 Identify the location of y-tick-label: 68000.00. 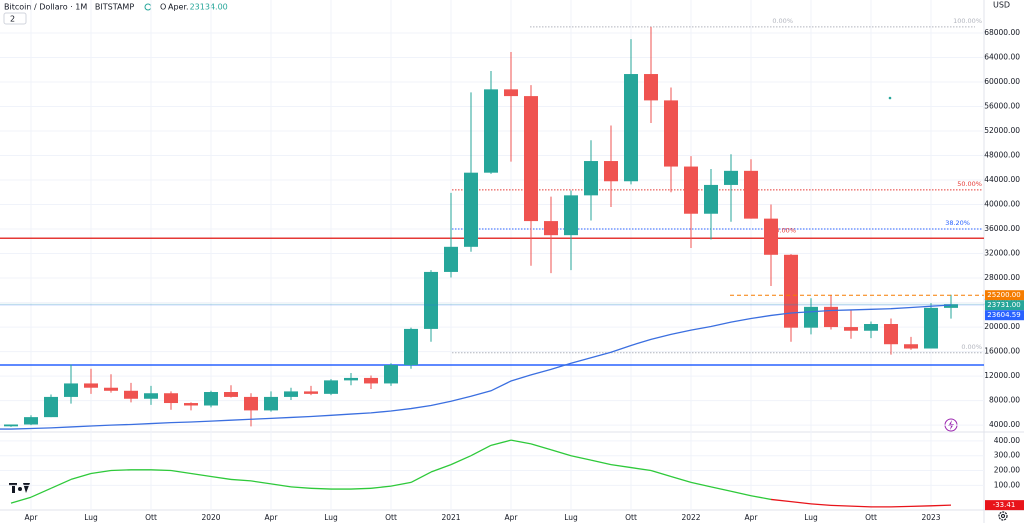
(1002, 32).